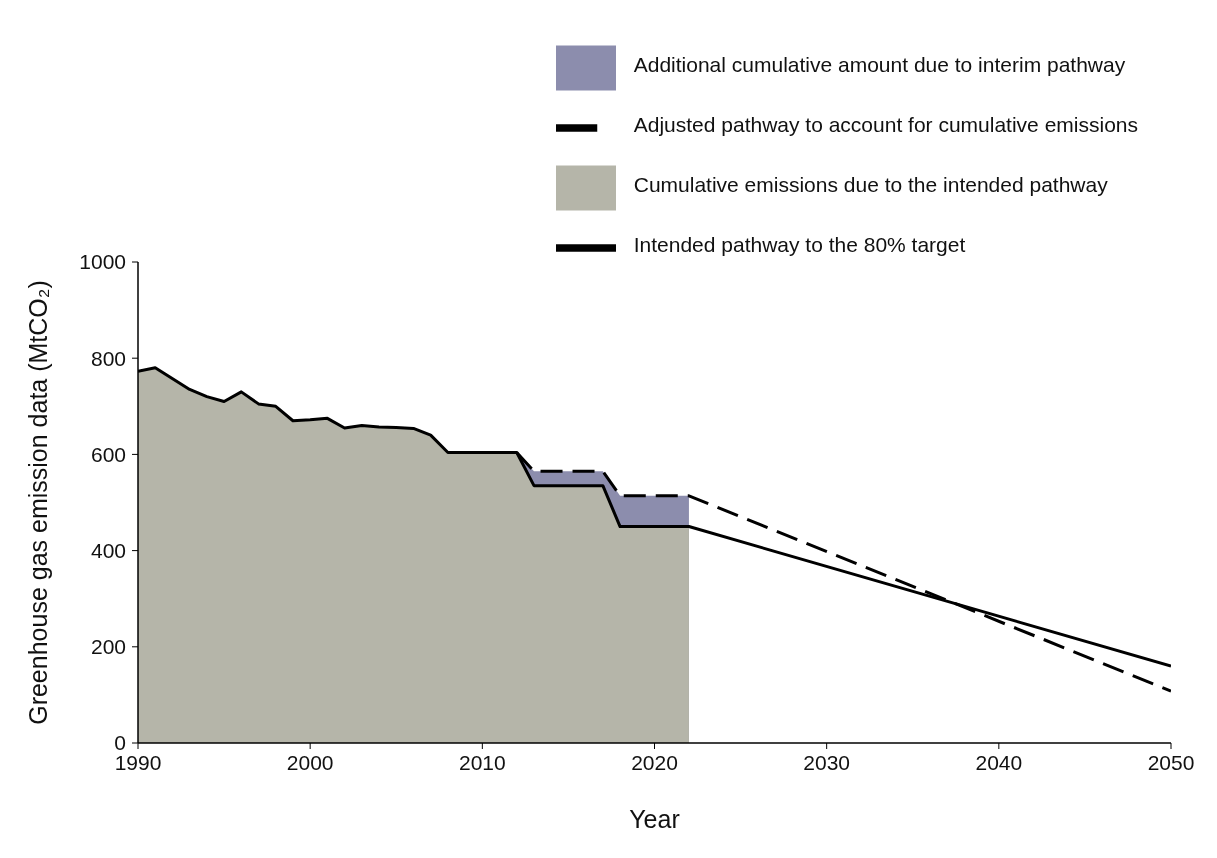  What do you see at coordinates (108, 454) in the screenshot?
I see `y-tick-label: 600` at bounding box center [108, 454].